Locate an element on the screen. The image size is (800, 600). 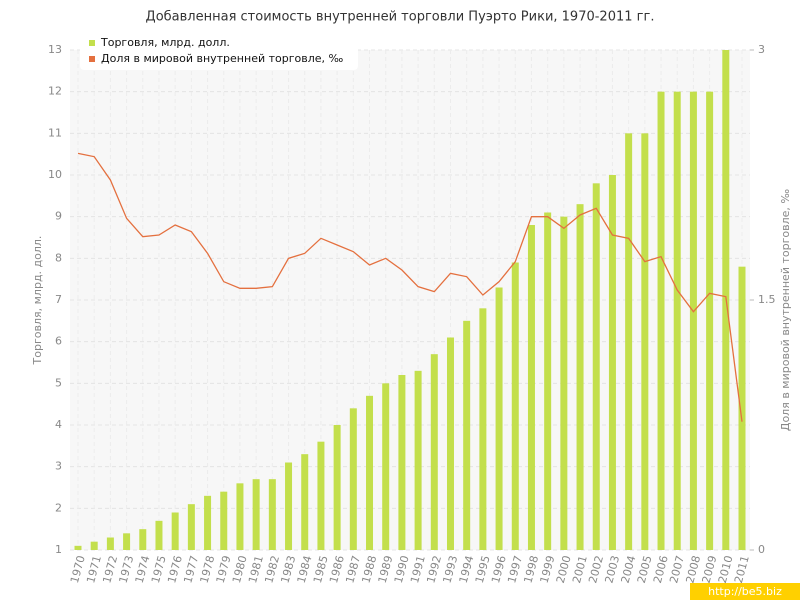
watermark-bg is located at coordinates (745, 591).